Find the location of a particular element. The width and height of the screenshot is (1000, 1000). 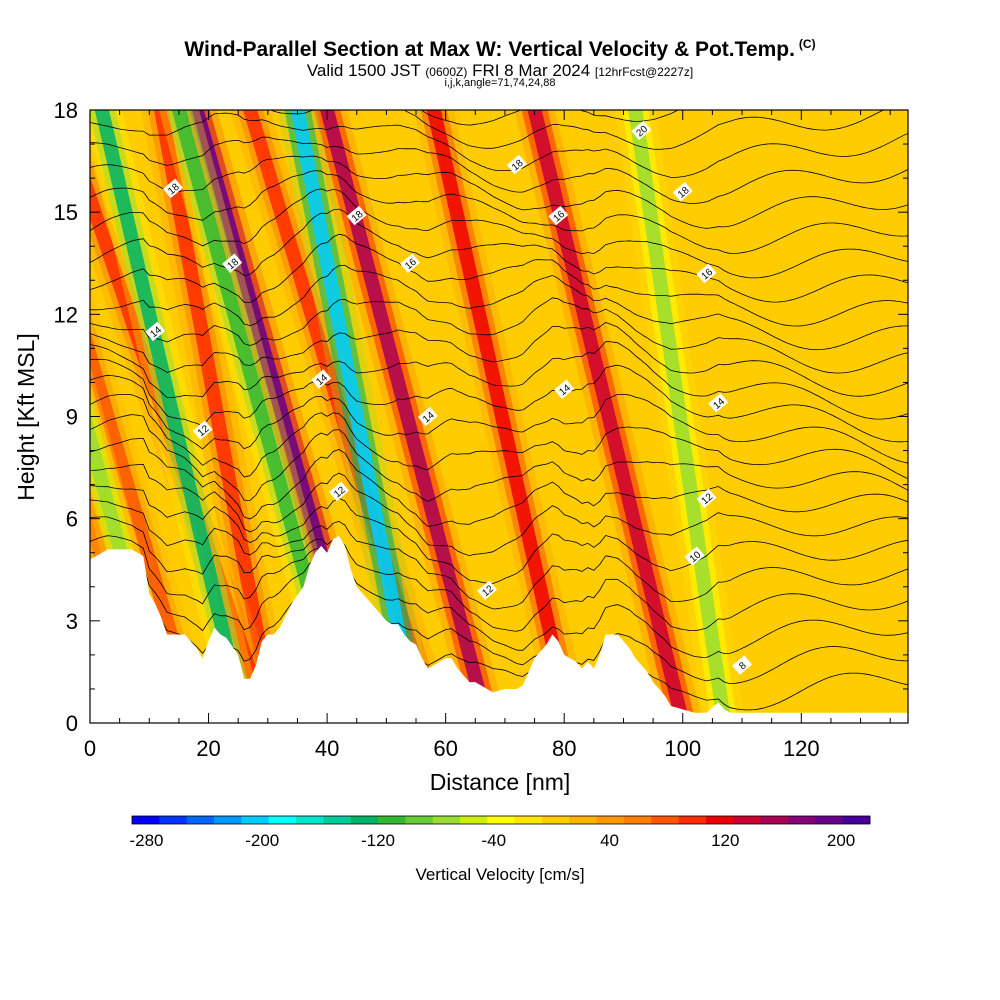

contour-label: 8 is located at coordinates (742, 665).